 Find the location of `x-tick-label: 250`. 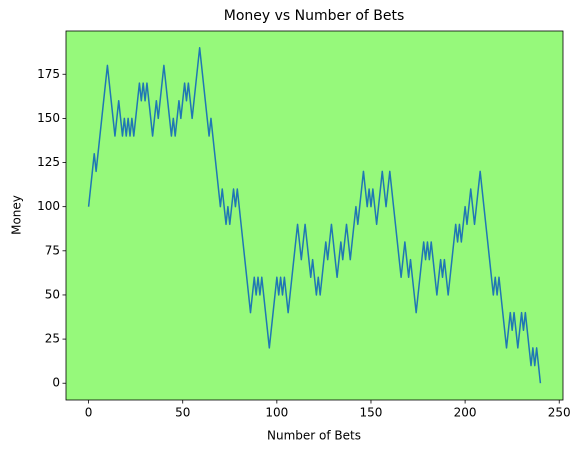

x-tick-label: 250 is located at coordinates (559, 413).